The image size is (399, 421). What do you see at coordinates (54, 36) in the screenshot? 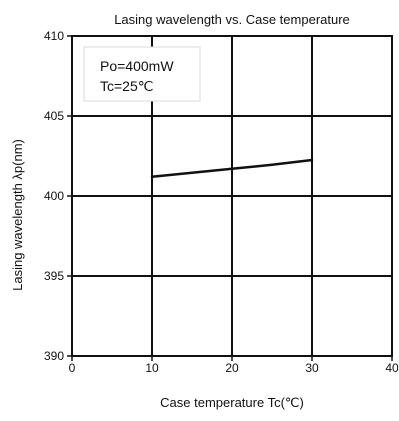
I see `y-tick-label-410: 410` at bounding box center [54, 36].